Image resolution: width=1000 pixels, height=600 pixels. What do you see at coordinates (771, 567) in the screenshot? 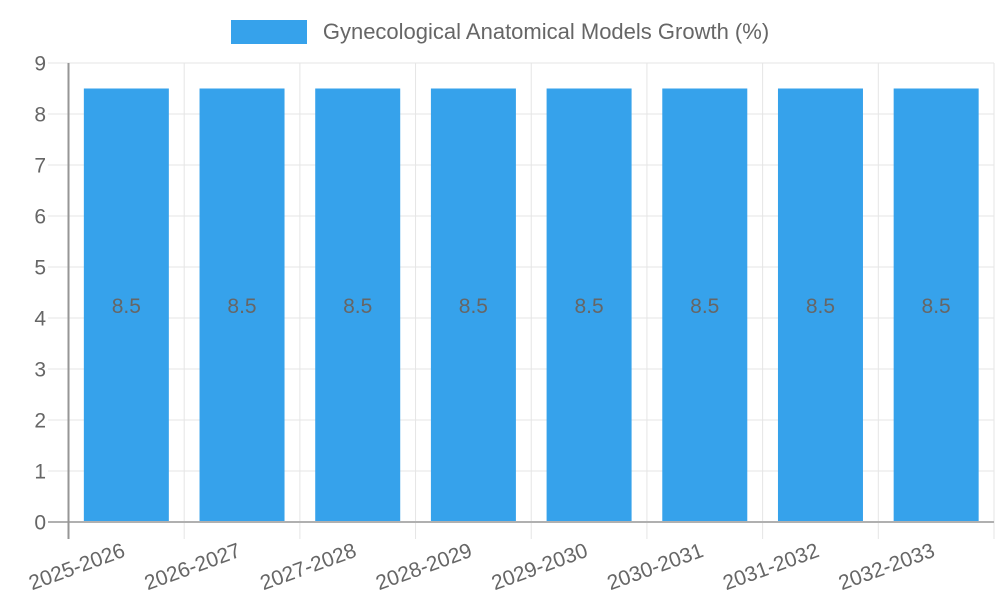
I see `x-axis-tick-label: 2031-2032` at bounding box center [771, 567].